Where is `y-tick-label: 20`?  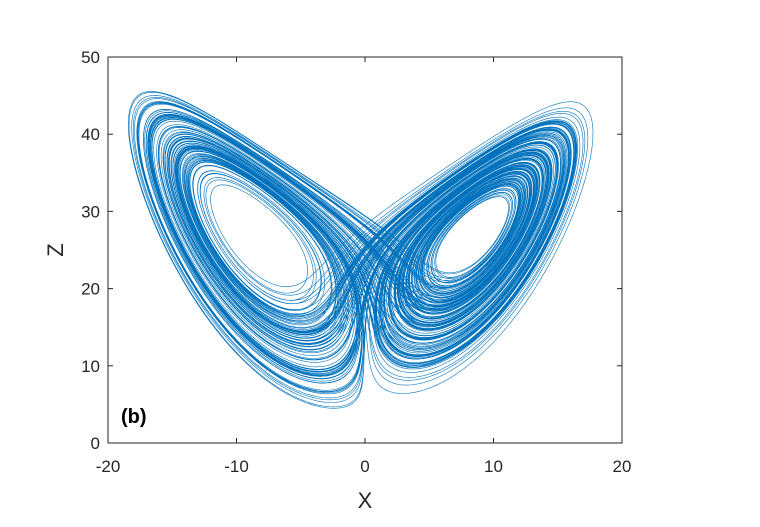
y-tick-label: 20 is located at coordinates (90, 289).